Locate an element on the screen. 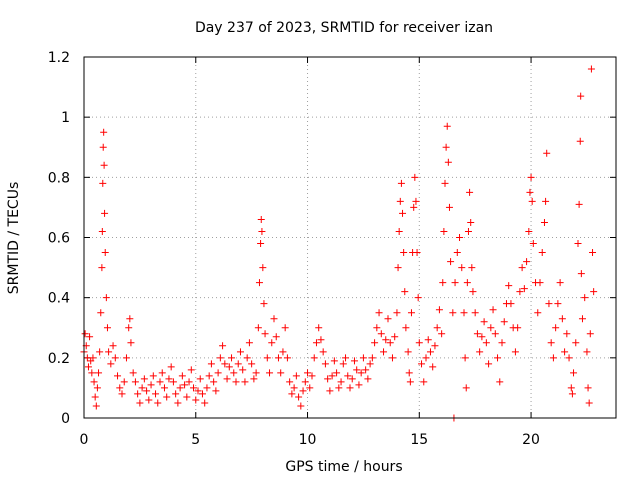  y-tick-label: 1 is located at coordinates (65, 118).